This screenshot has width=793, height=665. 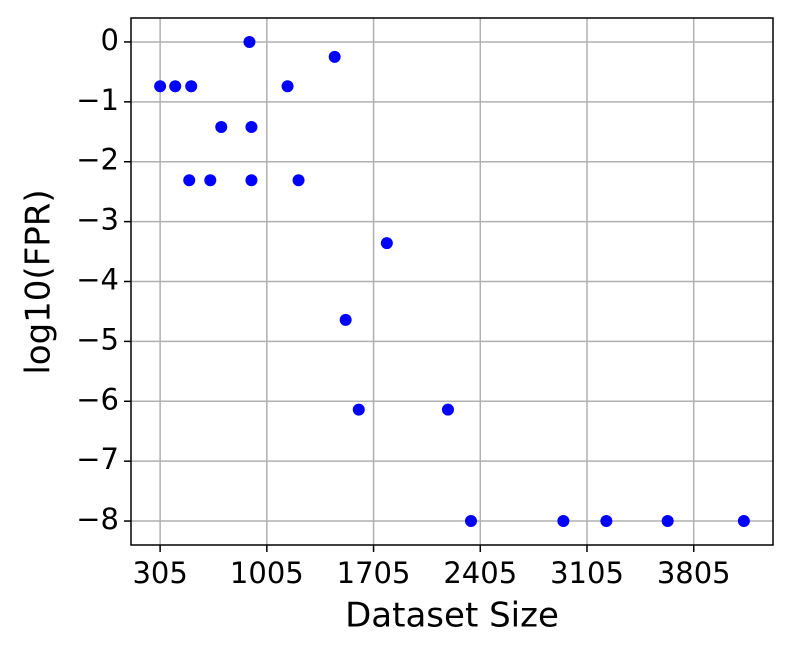 I want to click on x-tick-label: 3105, so click(x=587, y=573).